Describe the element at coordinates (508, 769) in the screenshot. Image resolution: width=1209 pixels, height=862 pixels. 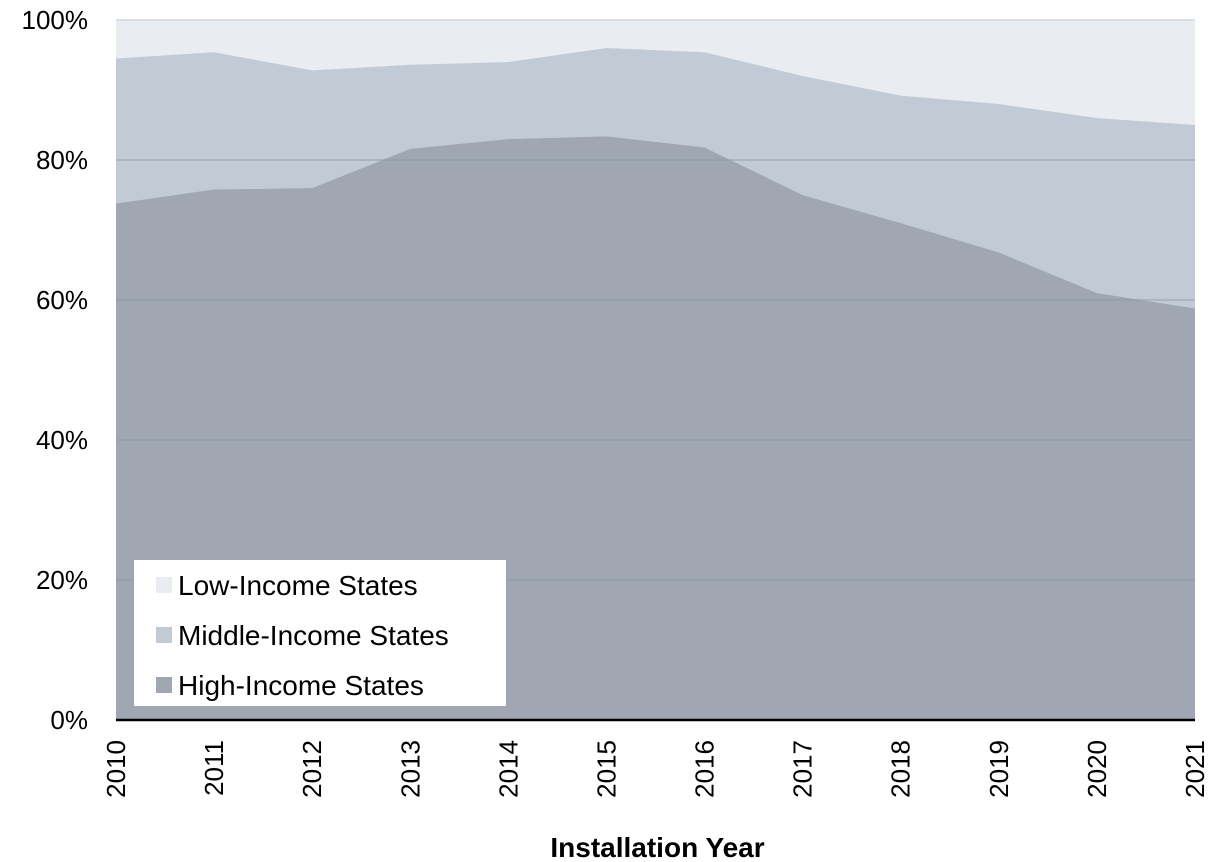
I see `x-tick-label: 2014` at that location.